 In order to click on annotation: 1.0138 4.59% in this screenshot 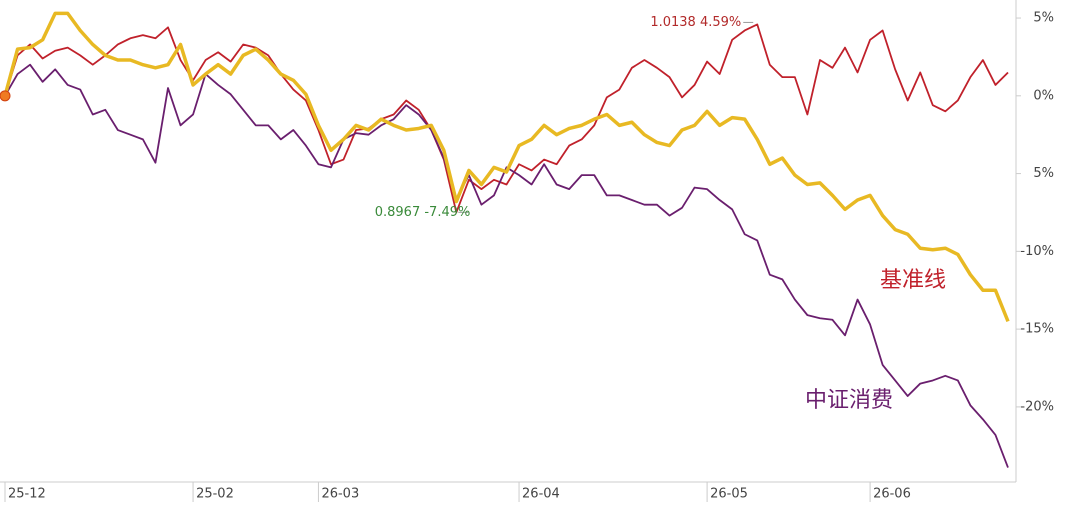, I will do `click(695, 22)`.